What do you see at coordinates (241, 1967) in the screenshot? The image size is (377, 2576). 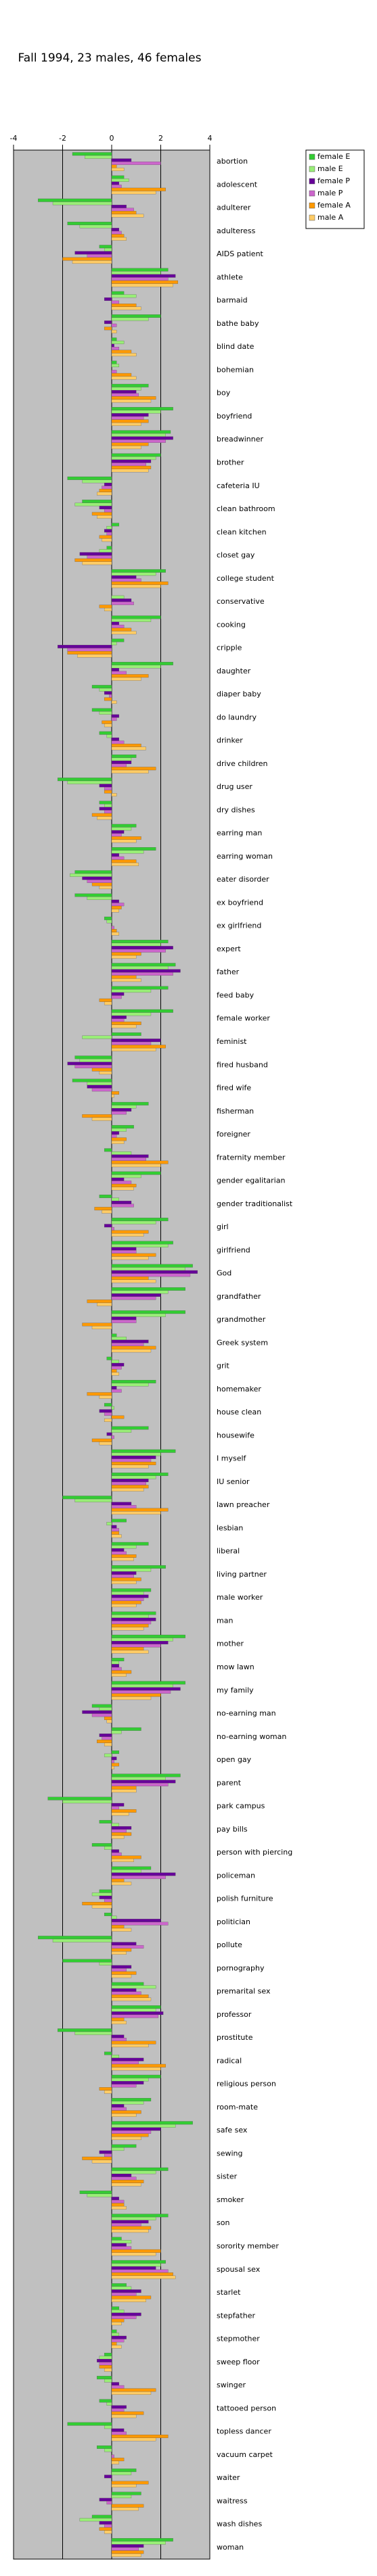 I see `category-label: pornography` at bounding box center [241, 1967].